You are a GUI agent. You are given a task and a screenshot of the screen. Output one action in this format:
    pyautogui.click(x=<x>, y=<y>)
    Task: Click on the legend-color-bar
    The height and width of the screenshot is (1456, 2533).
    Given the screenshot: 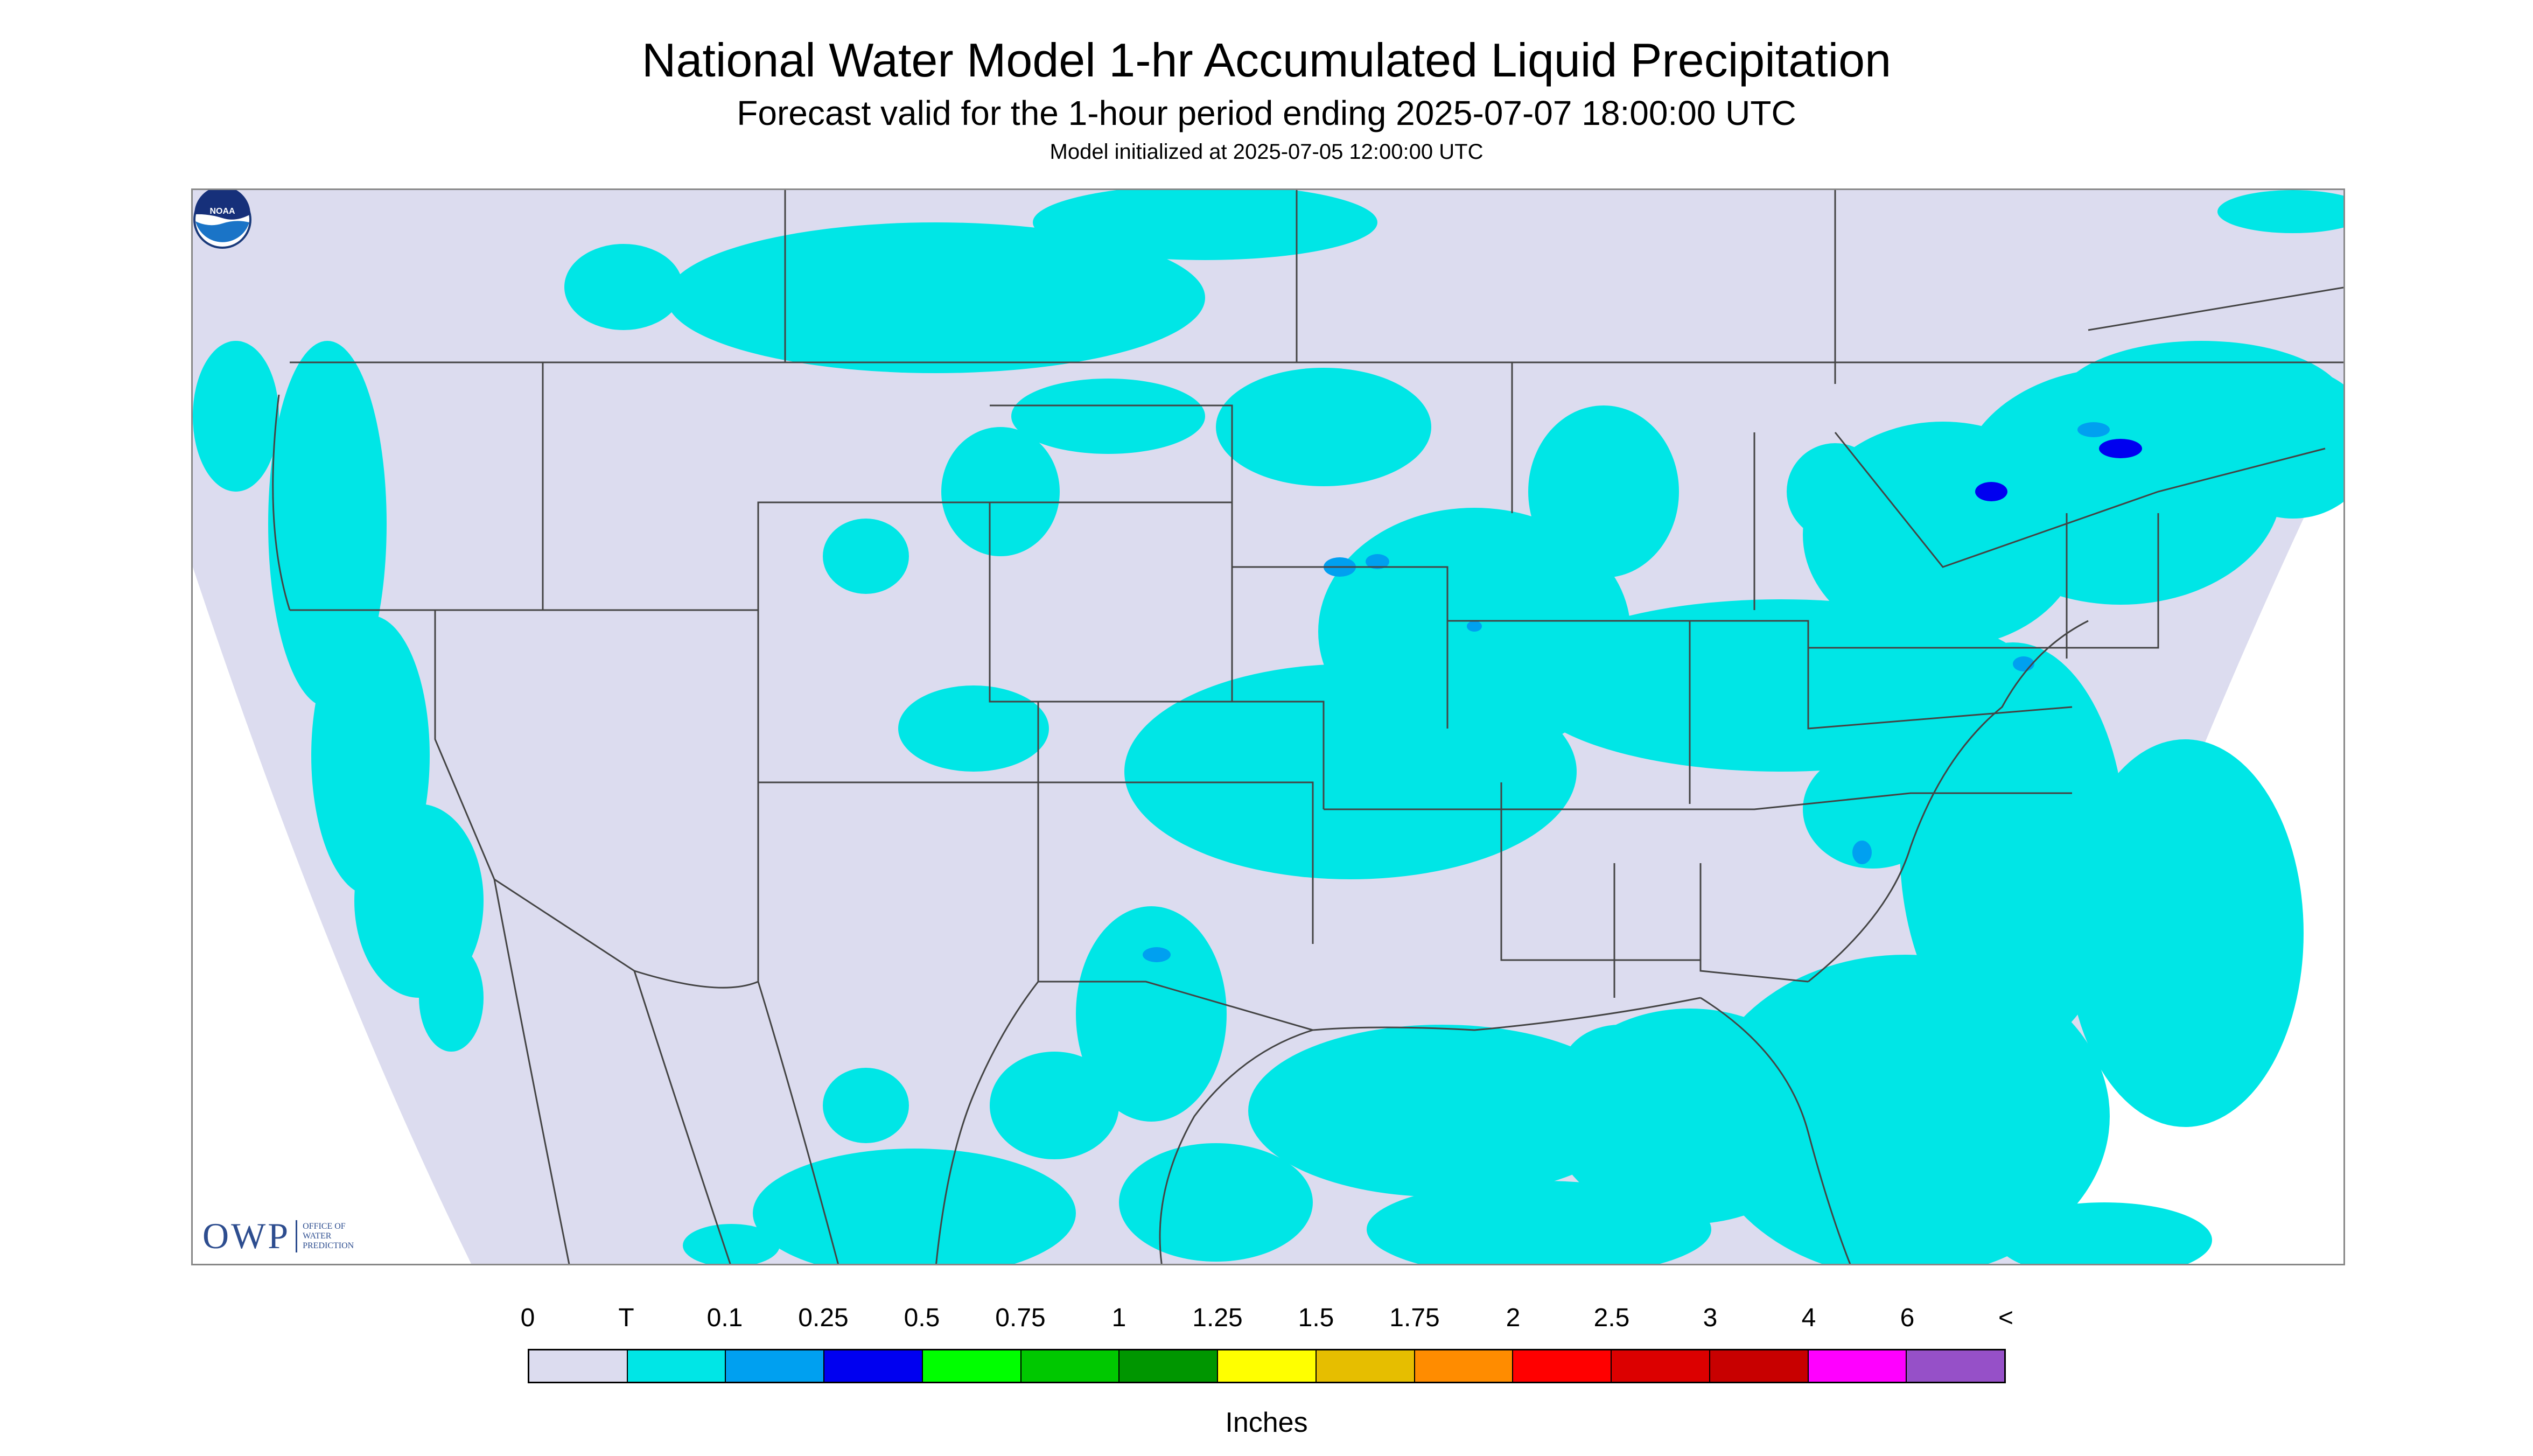 What is the action you would take?
    pyautogui.click(x=1267, y=1366)
    